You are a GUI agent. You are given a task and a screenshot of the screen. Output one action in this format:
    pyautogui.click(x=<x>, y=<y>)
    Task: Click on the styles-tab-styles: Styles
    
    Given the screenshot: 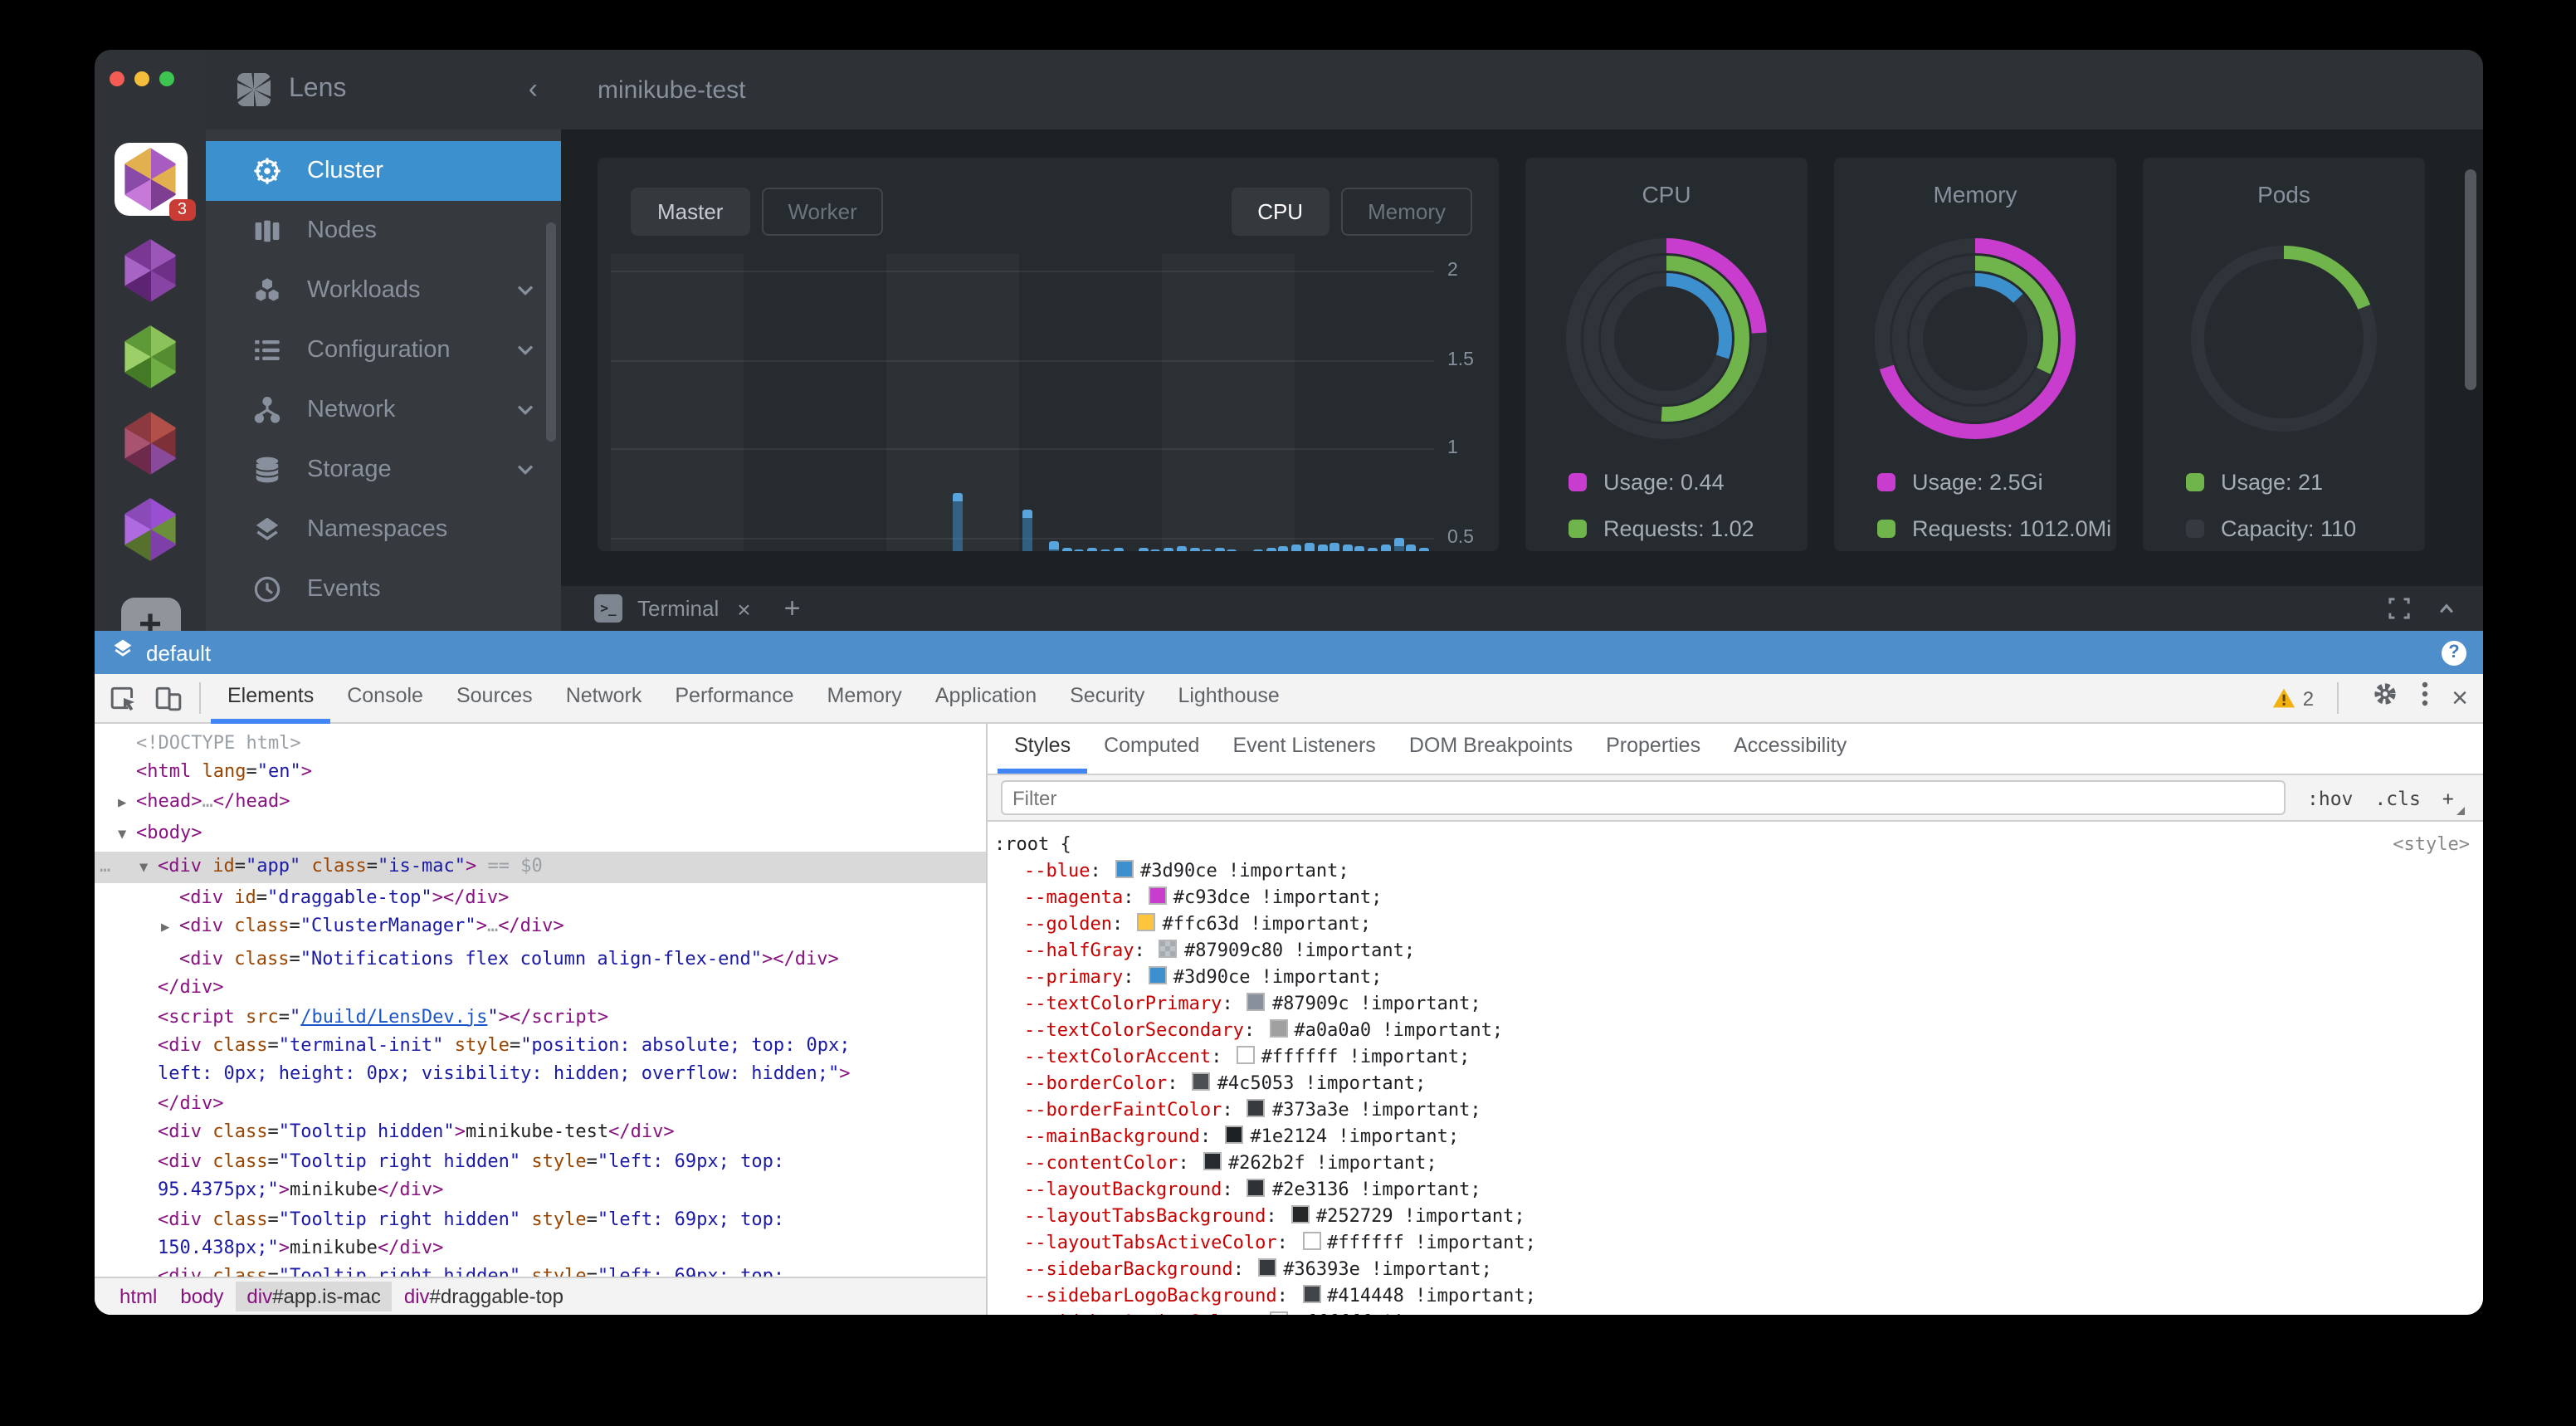 What is the action you would take?
    pyautogui.click(x=1043, y=749)
    